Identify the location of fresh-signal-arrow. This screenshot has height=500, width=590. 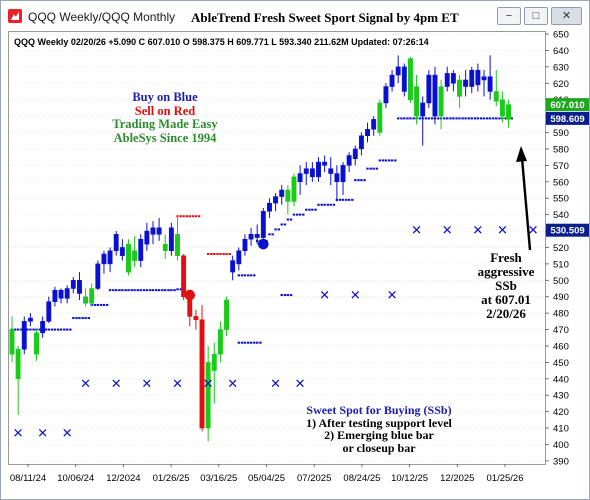
(526, 204).